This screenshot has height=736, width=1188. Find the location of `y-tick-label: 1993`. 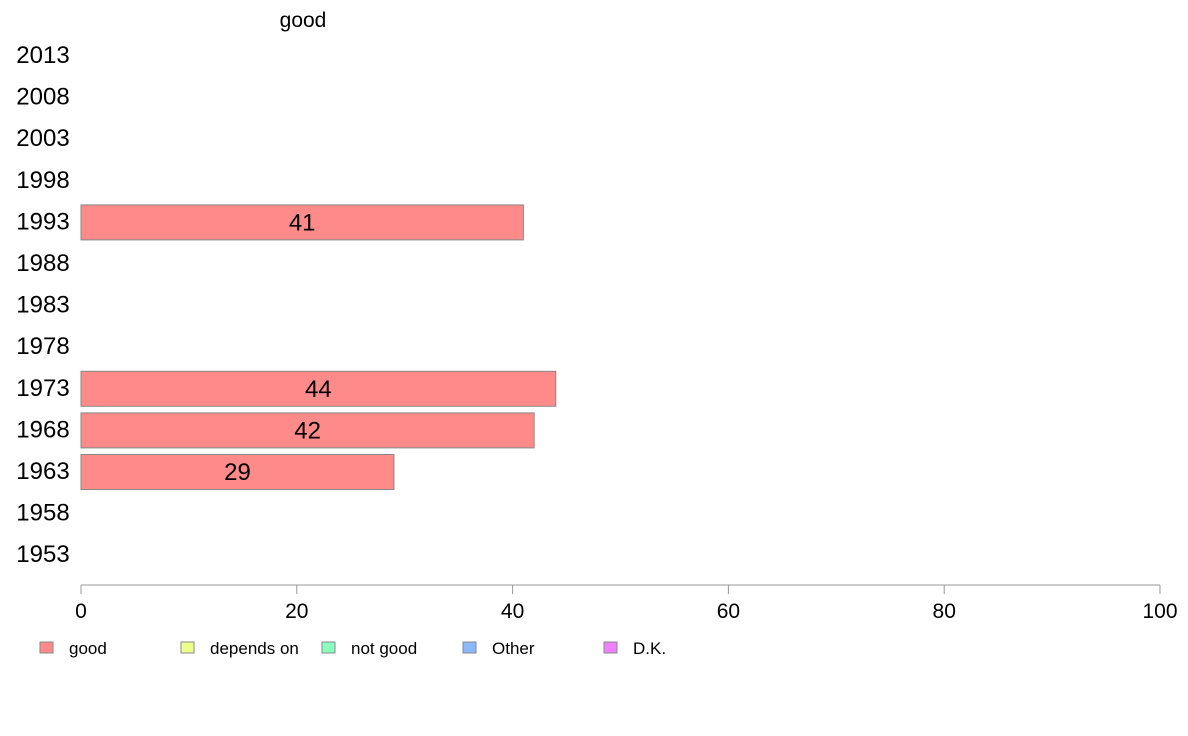

y-tick-label: 1993 is located at coordinates (42, 221).